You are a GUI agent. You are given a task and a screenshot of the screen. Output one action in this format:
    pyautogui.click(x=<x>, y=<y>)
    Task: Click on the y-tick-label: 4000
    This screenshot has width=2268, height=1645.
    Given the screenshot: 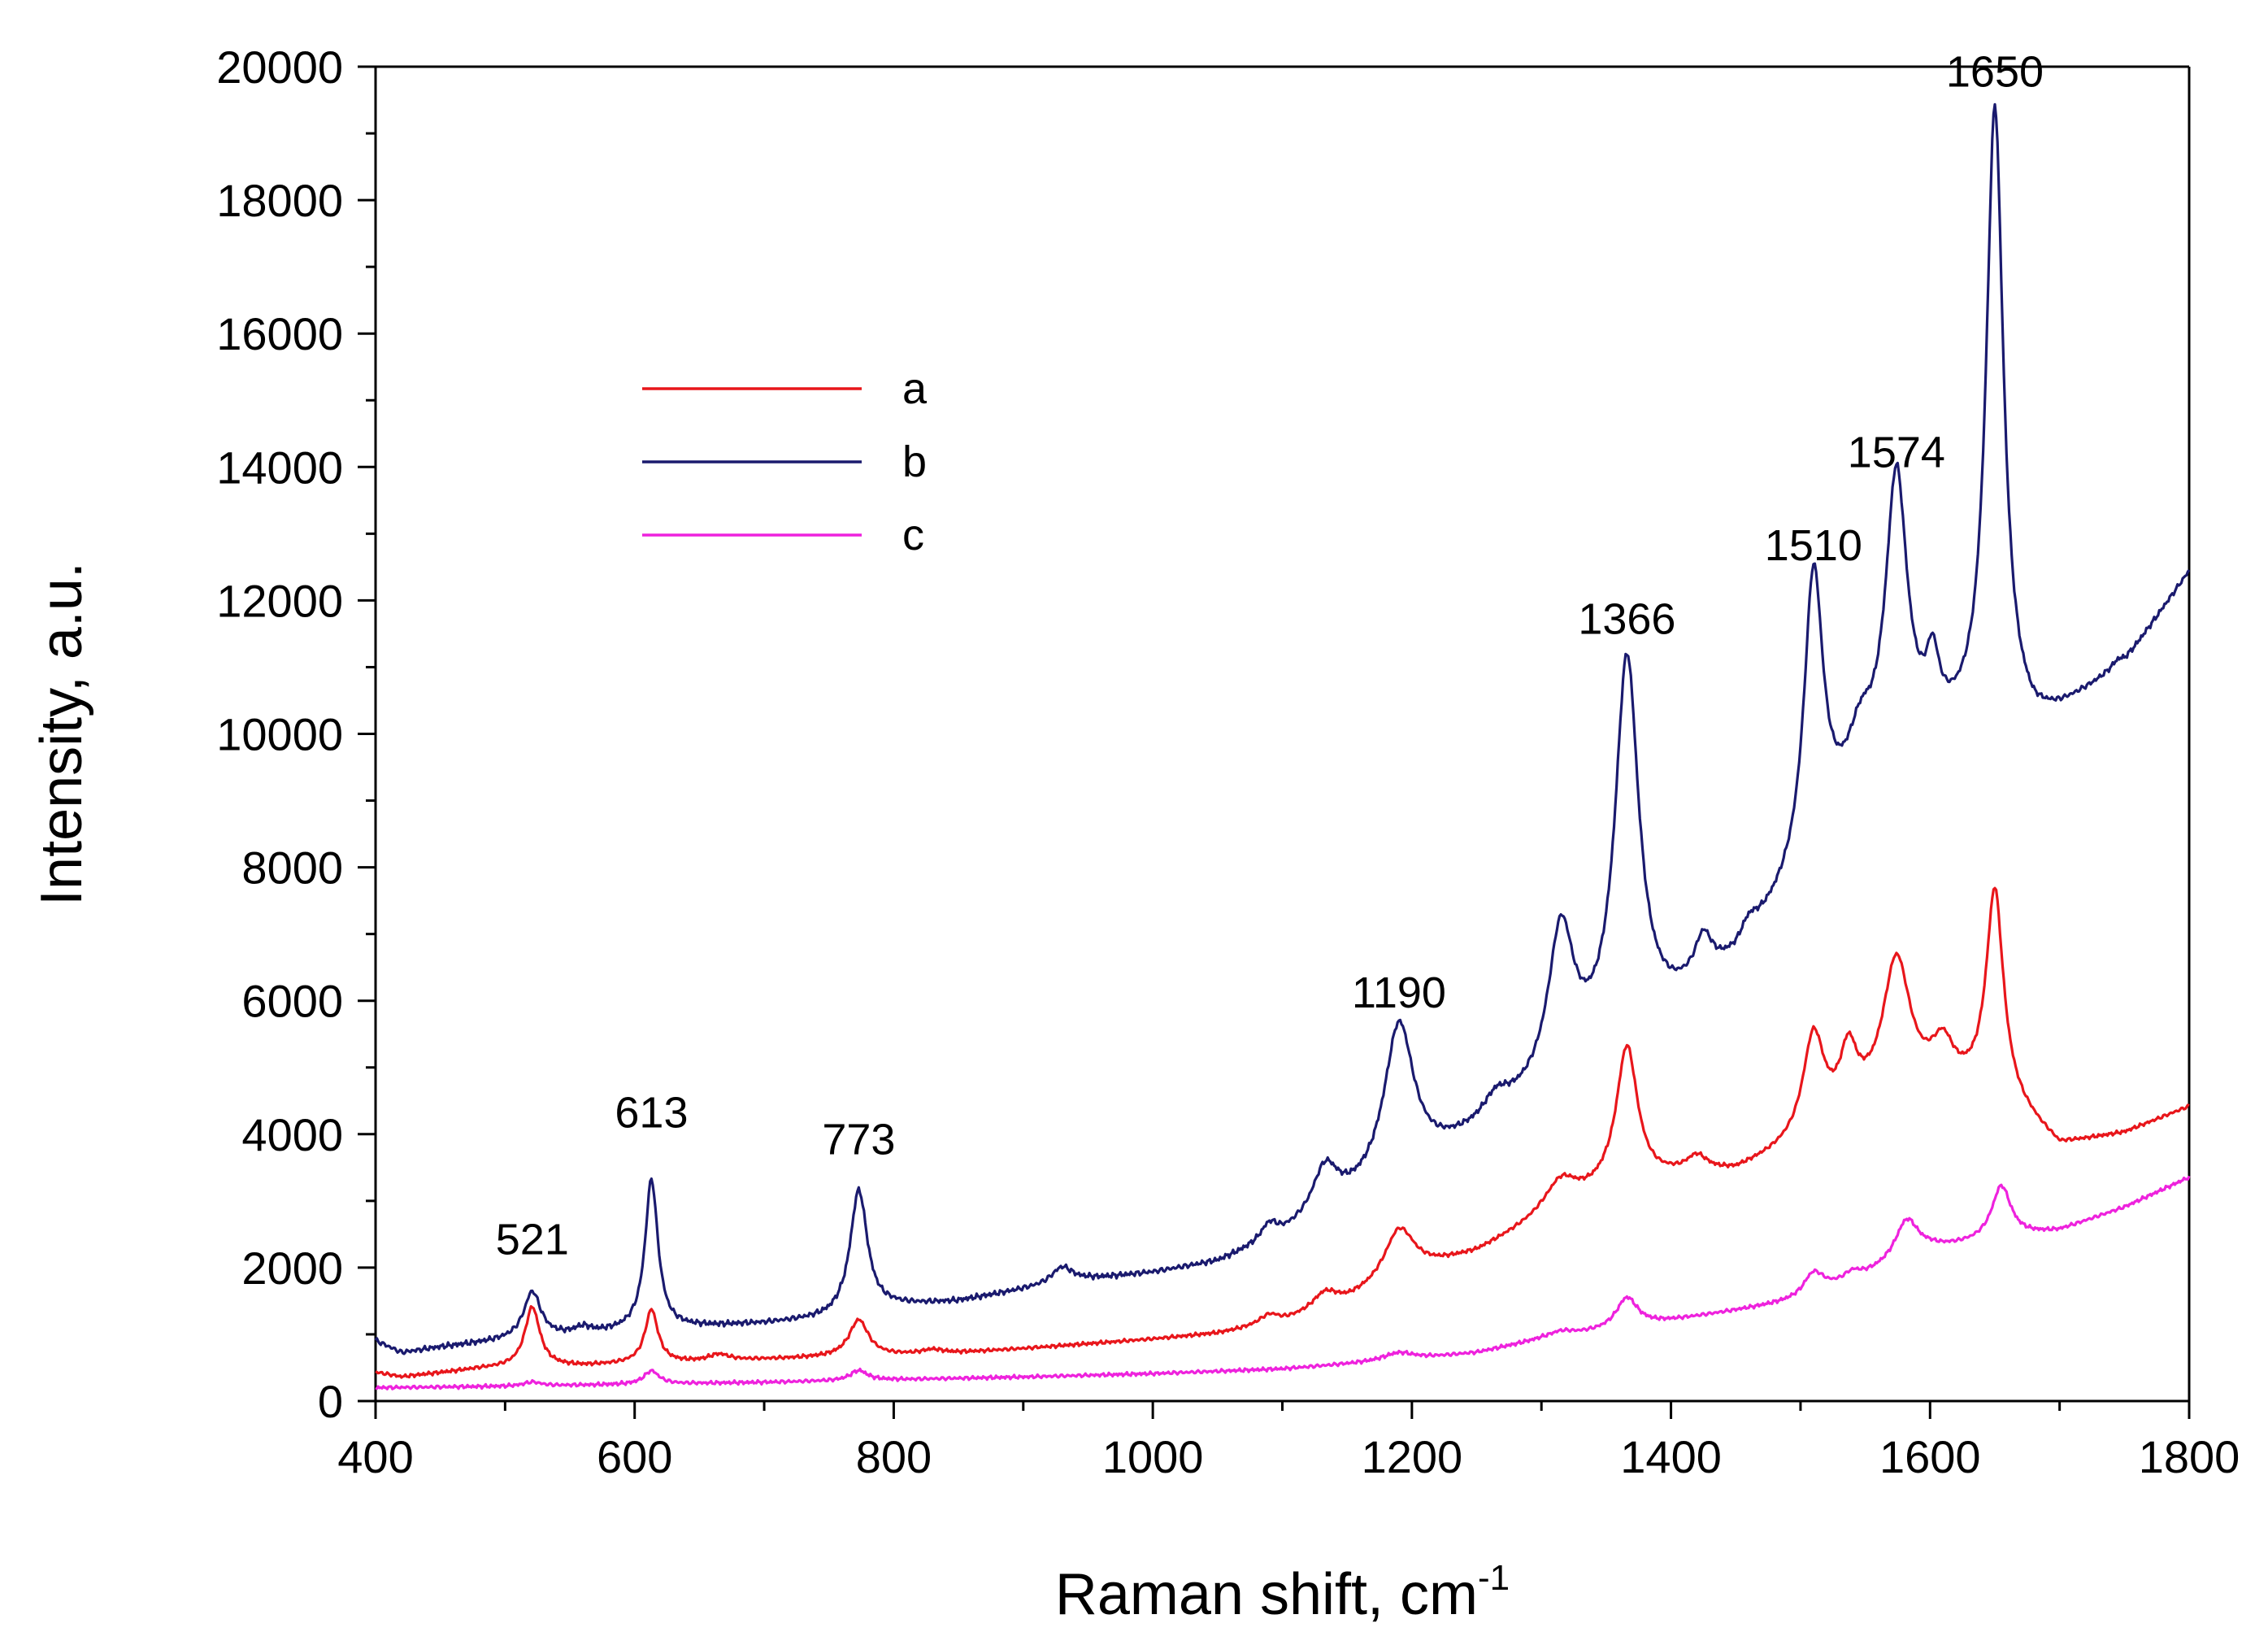 What is the action you would take?
    pyautogui.click(x=292, y=1134)
    